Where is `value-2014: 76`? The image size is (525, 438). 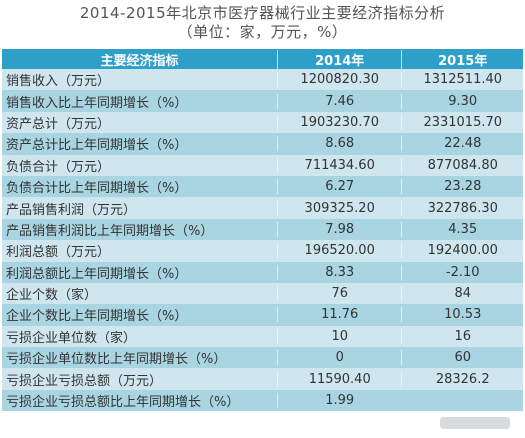
value-2014: 76 is located at coordinates (339, 294).